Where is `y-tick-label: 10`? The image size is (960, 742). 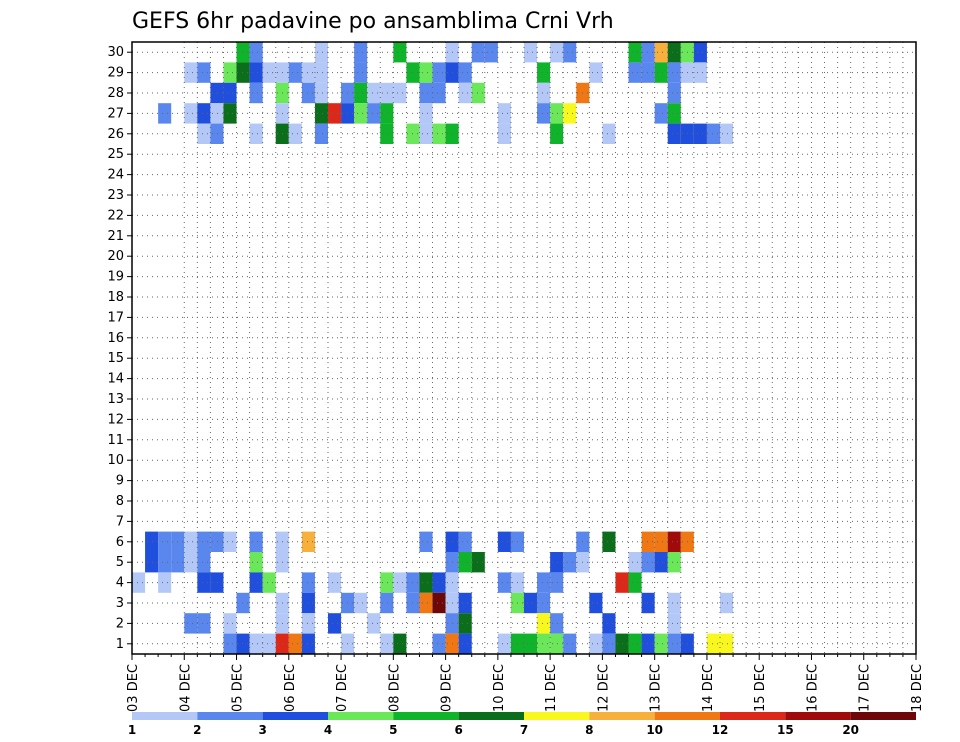 y-tick-label: 10 is located at coordinates (115, 460).